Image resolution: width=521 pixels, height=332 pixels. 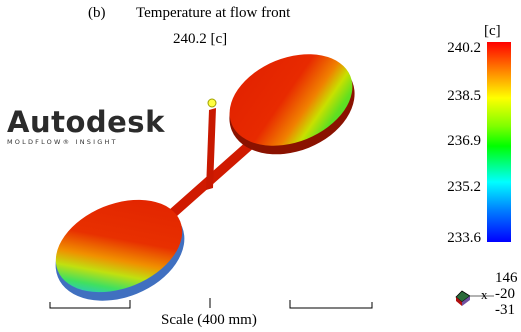 I want to click on logo-wordmark: Autodesk, so click(x=86, y=122).